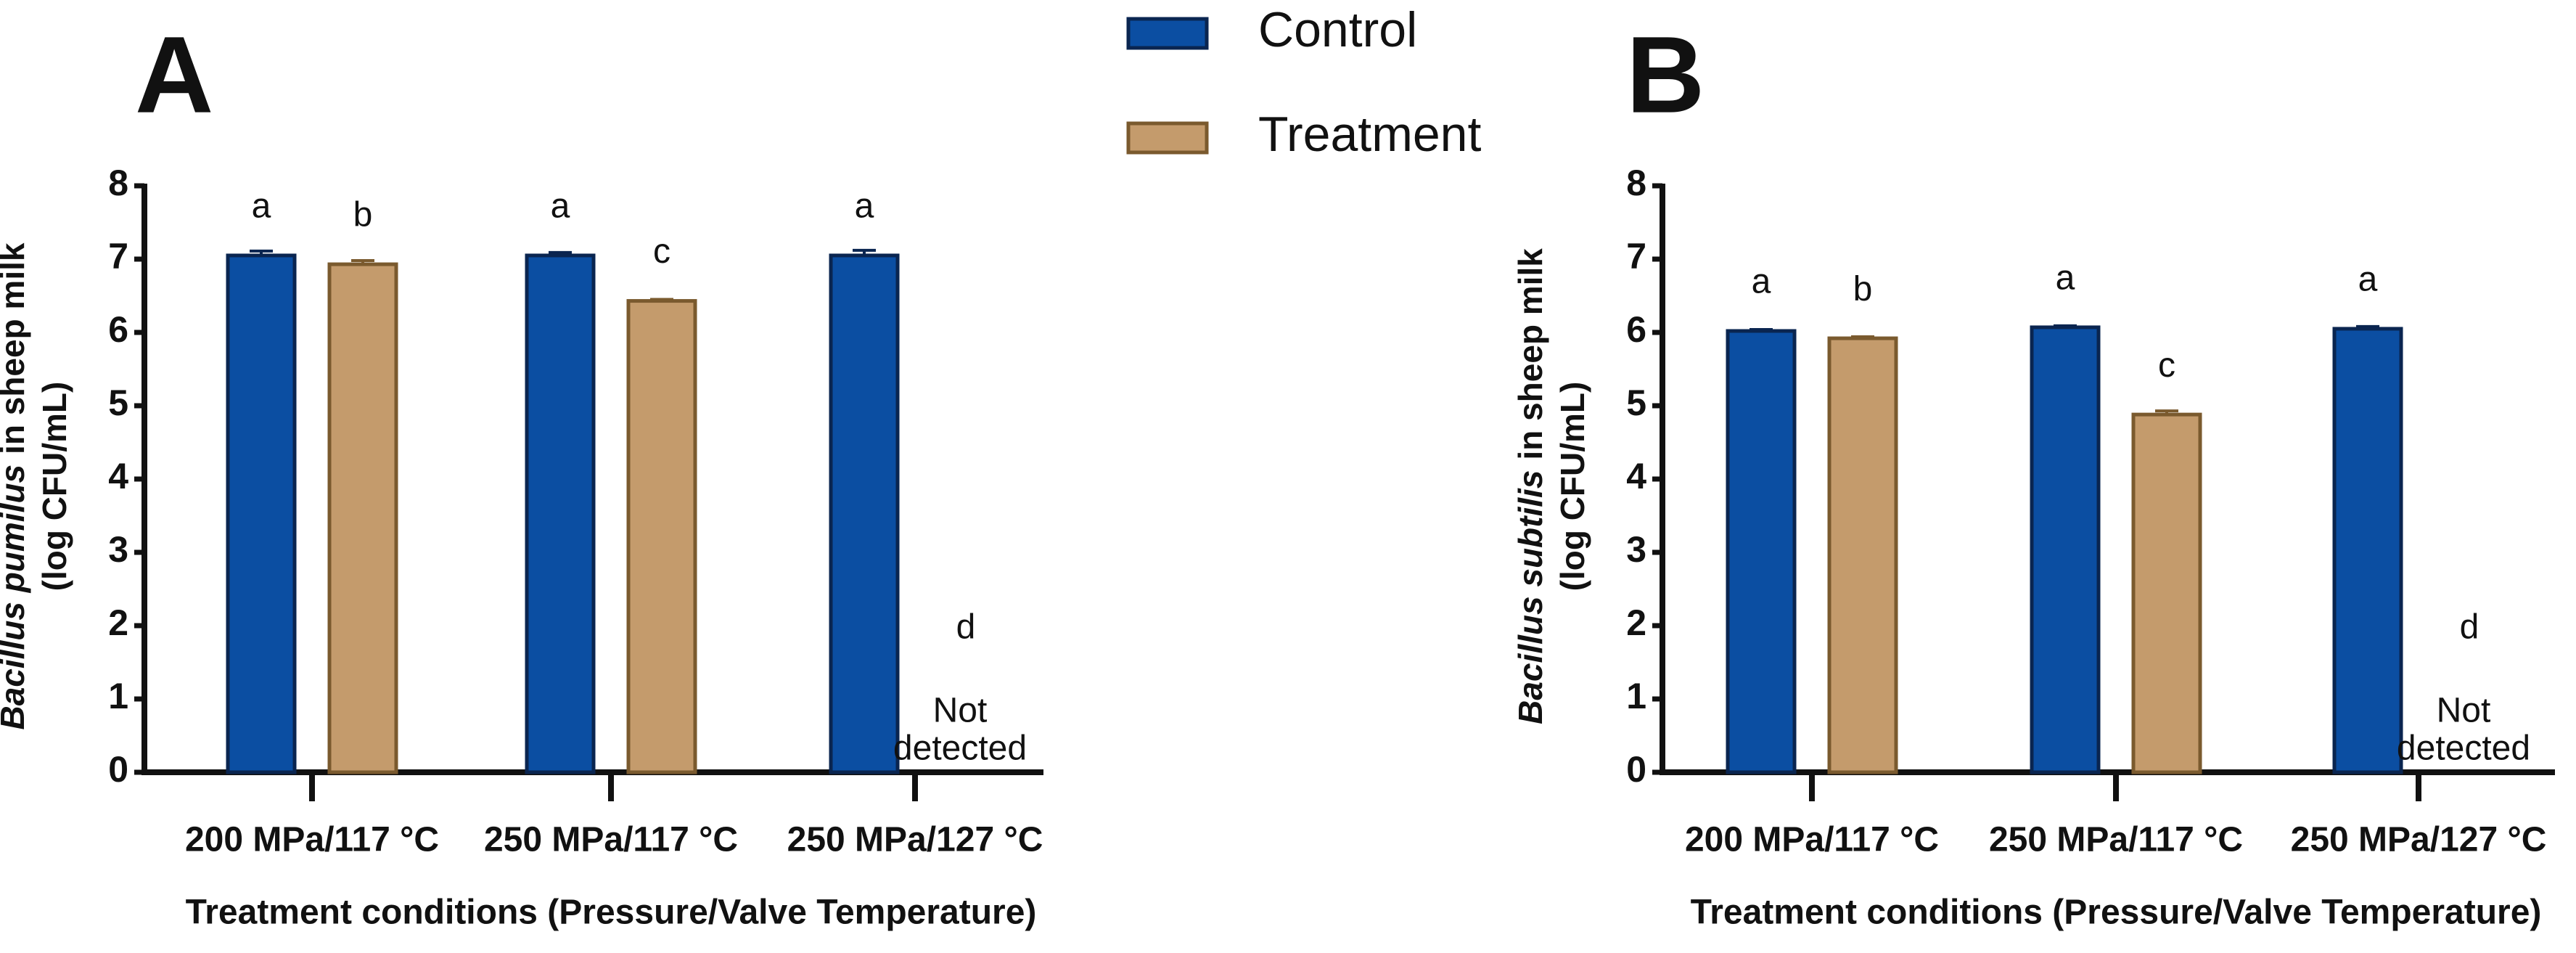  I want to click on y-label-line: Bacillus subtilis in sheep milk, so click(1530, 486).